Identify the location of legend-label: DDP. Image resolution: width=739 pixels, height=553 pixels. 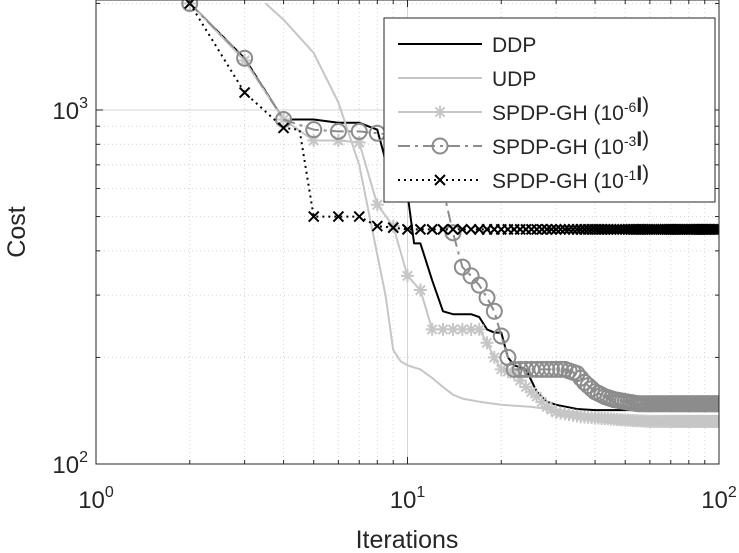
(514, 45).